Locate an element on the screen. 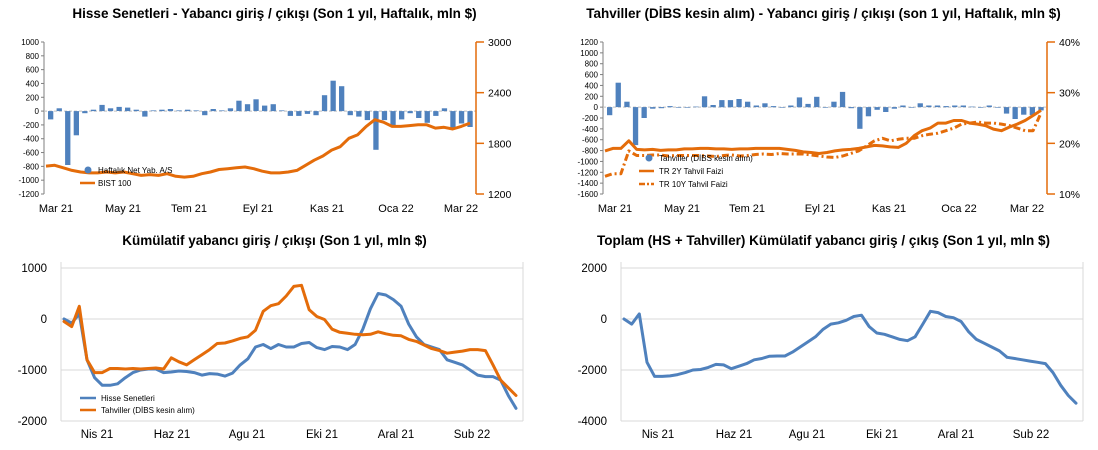 The height and width of the screenshot is (450, 1098). legend-label: TR 2Y Tahvil Faizi is located at coordinates (691, 171).